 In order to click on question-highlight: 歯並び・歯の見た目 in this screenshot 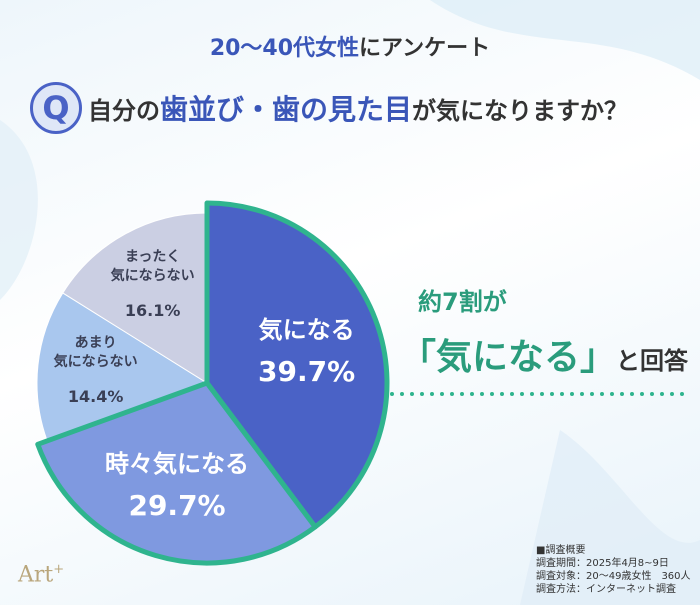, I will do `click(286, 109)`.